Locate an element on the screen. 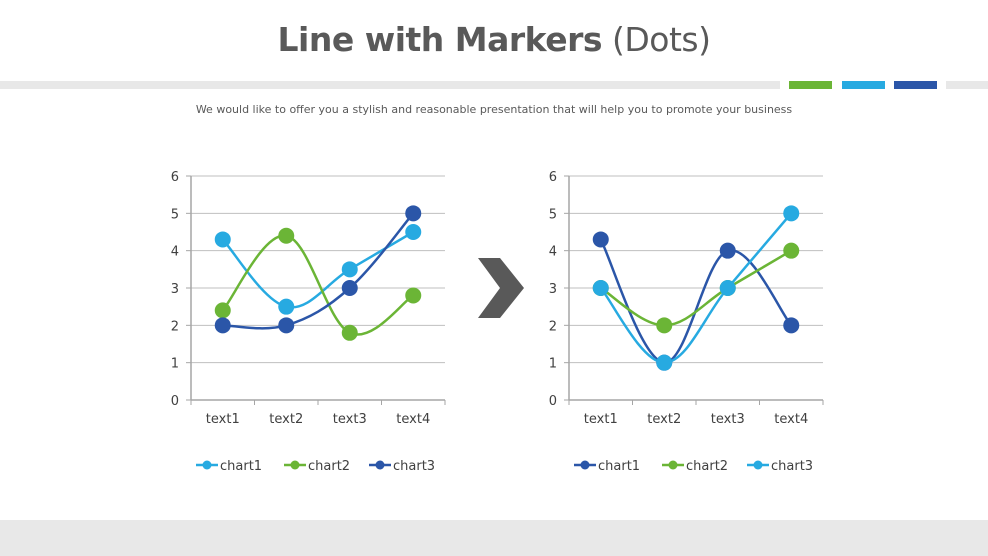 The width and height of the screenshot is (988, 556). page-title: Line with Markers (Dots) is located at coordinates (494, 39).